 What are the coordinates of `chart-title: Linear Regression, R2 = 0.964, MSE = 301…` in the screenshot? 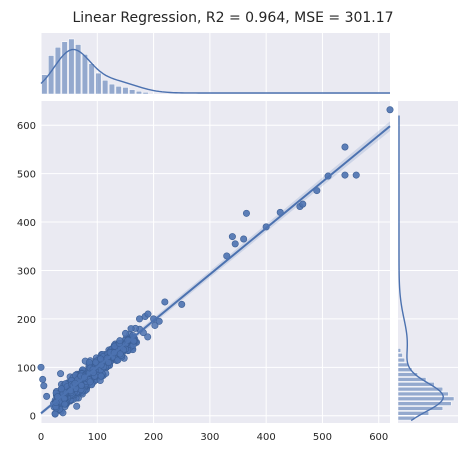 It's located at (232, 18).